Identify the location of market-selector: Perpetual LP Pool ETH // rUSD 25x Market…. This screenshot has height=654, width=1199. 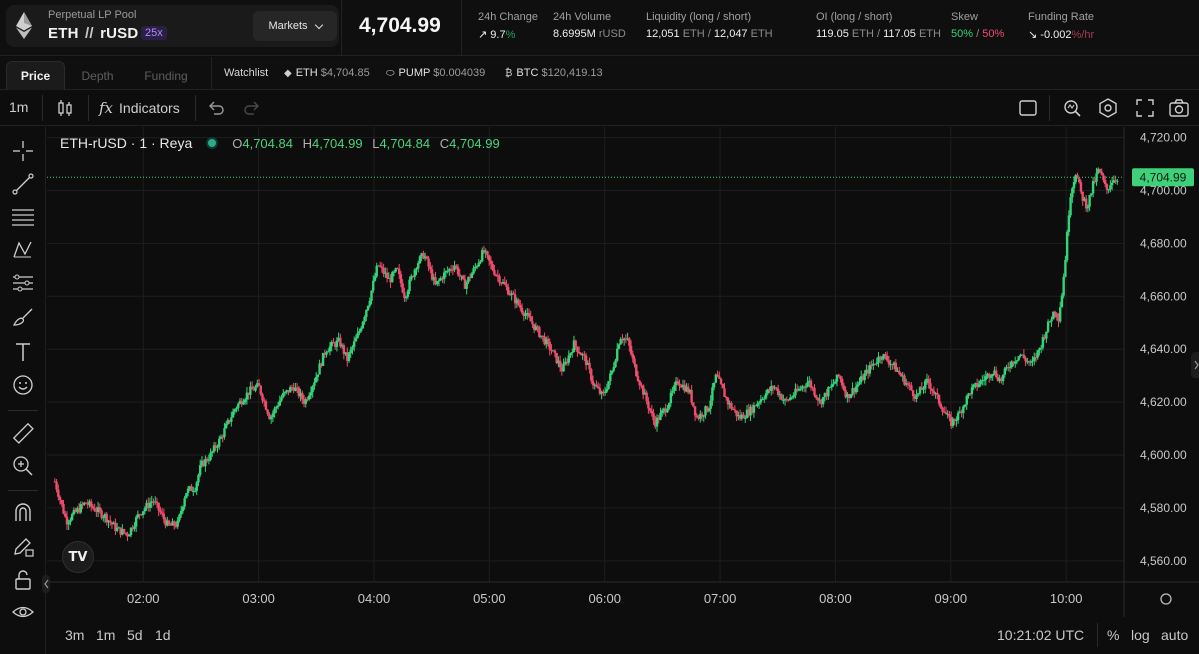
(172, 26).